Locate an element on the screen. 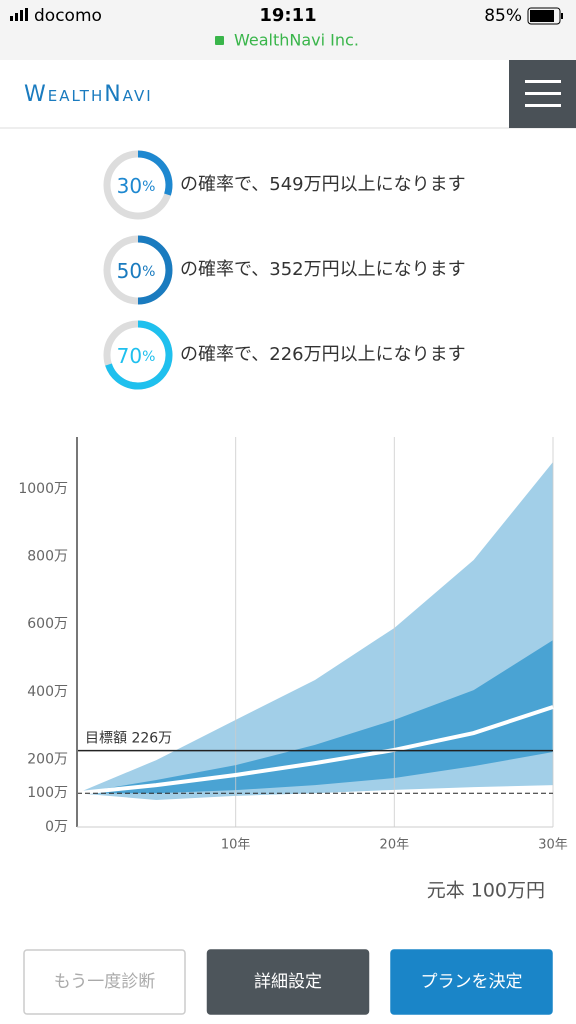 The image size is (576, 1024). button-label: もう一度診断 is located at coordinates (105, 982).